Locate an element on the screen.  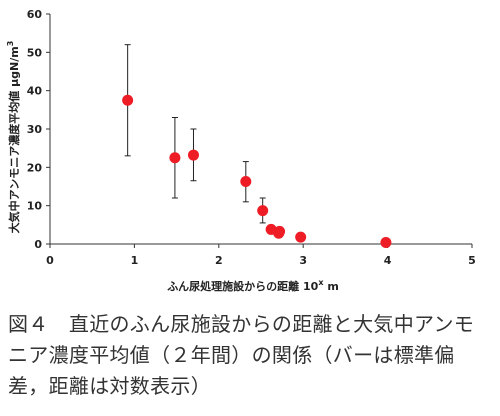
y-tick-label: 30 is located at coordinates (35, 129).